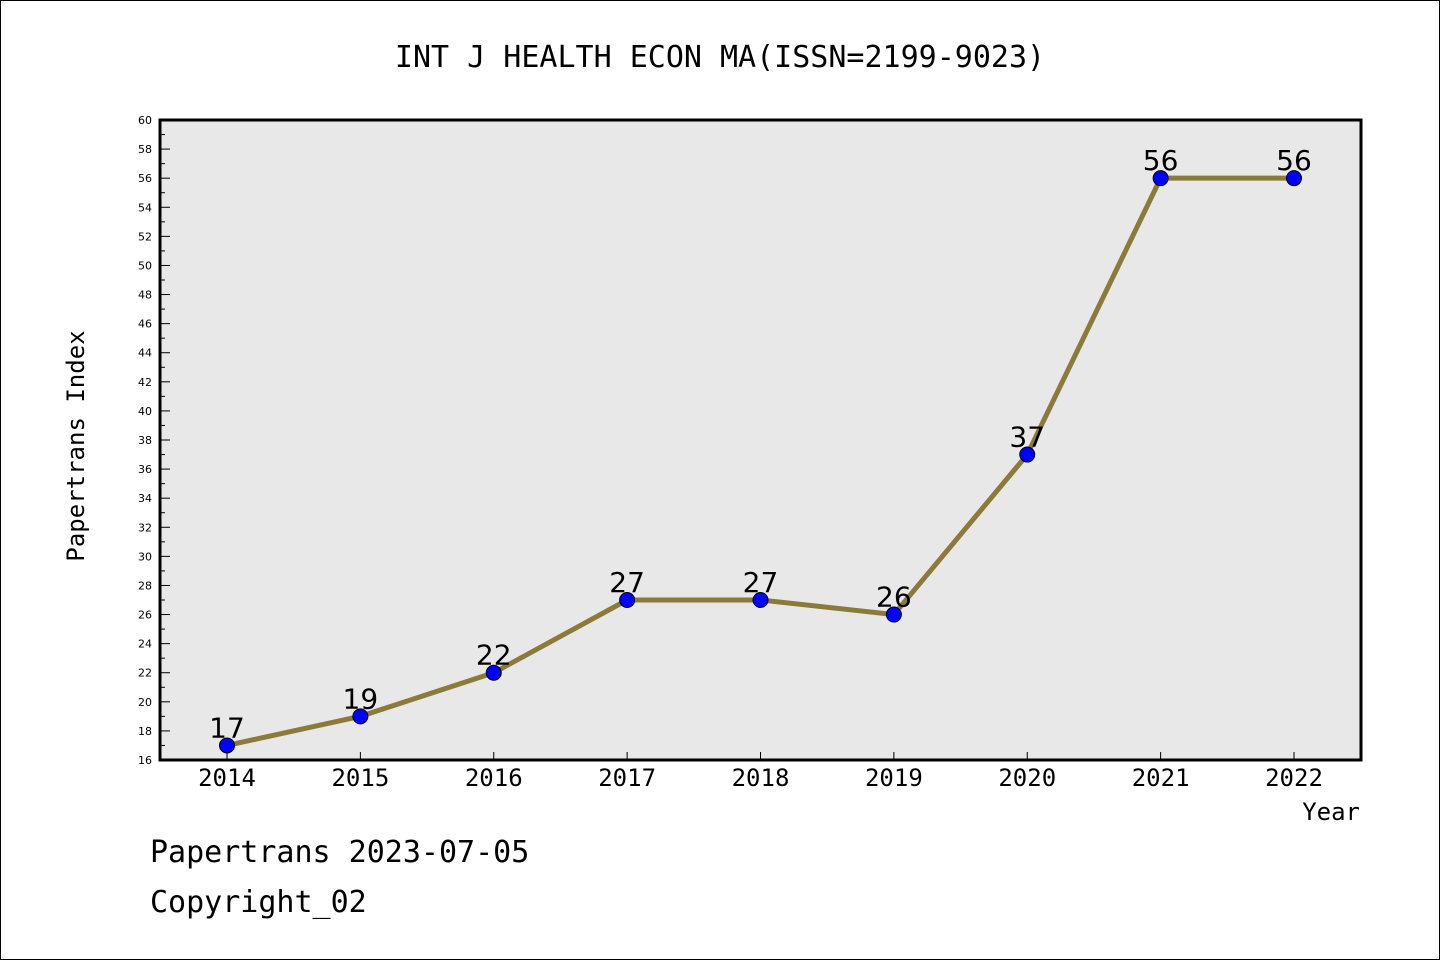 This screenshot has height=960, width=1440. Describe the element at coordinates (761, 778) in the screenshot. I see `x-tick-label: 2018` at that location.